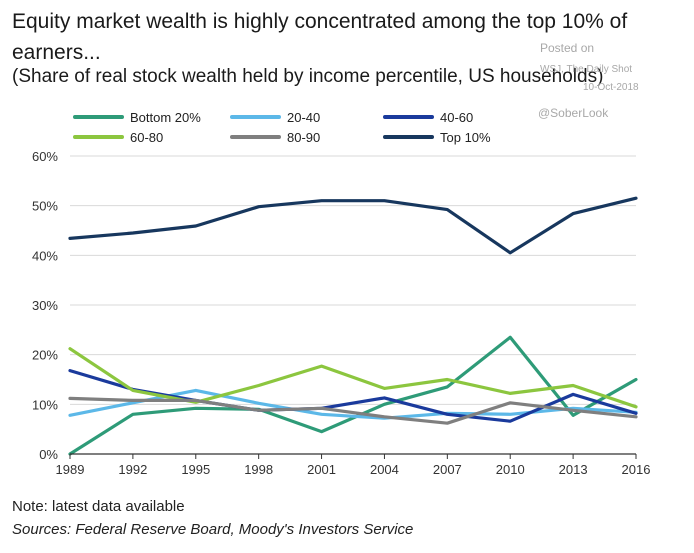 The height and width of the screenshot is (553, 694). What do you see at coordinates (146, 137) in the screenshot?
I see `legend-label-60-80: 60-80` at bounding box center [146, 137].